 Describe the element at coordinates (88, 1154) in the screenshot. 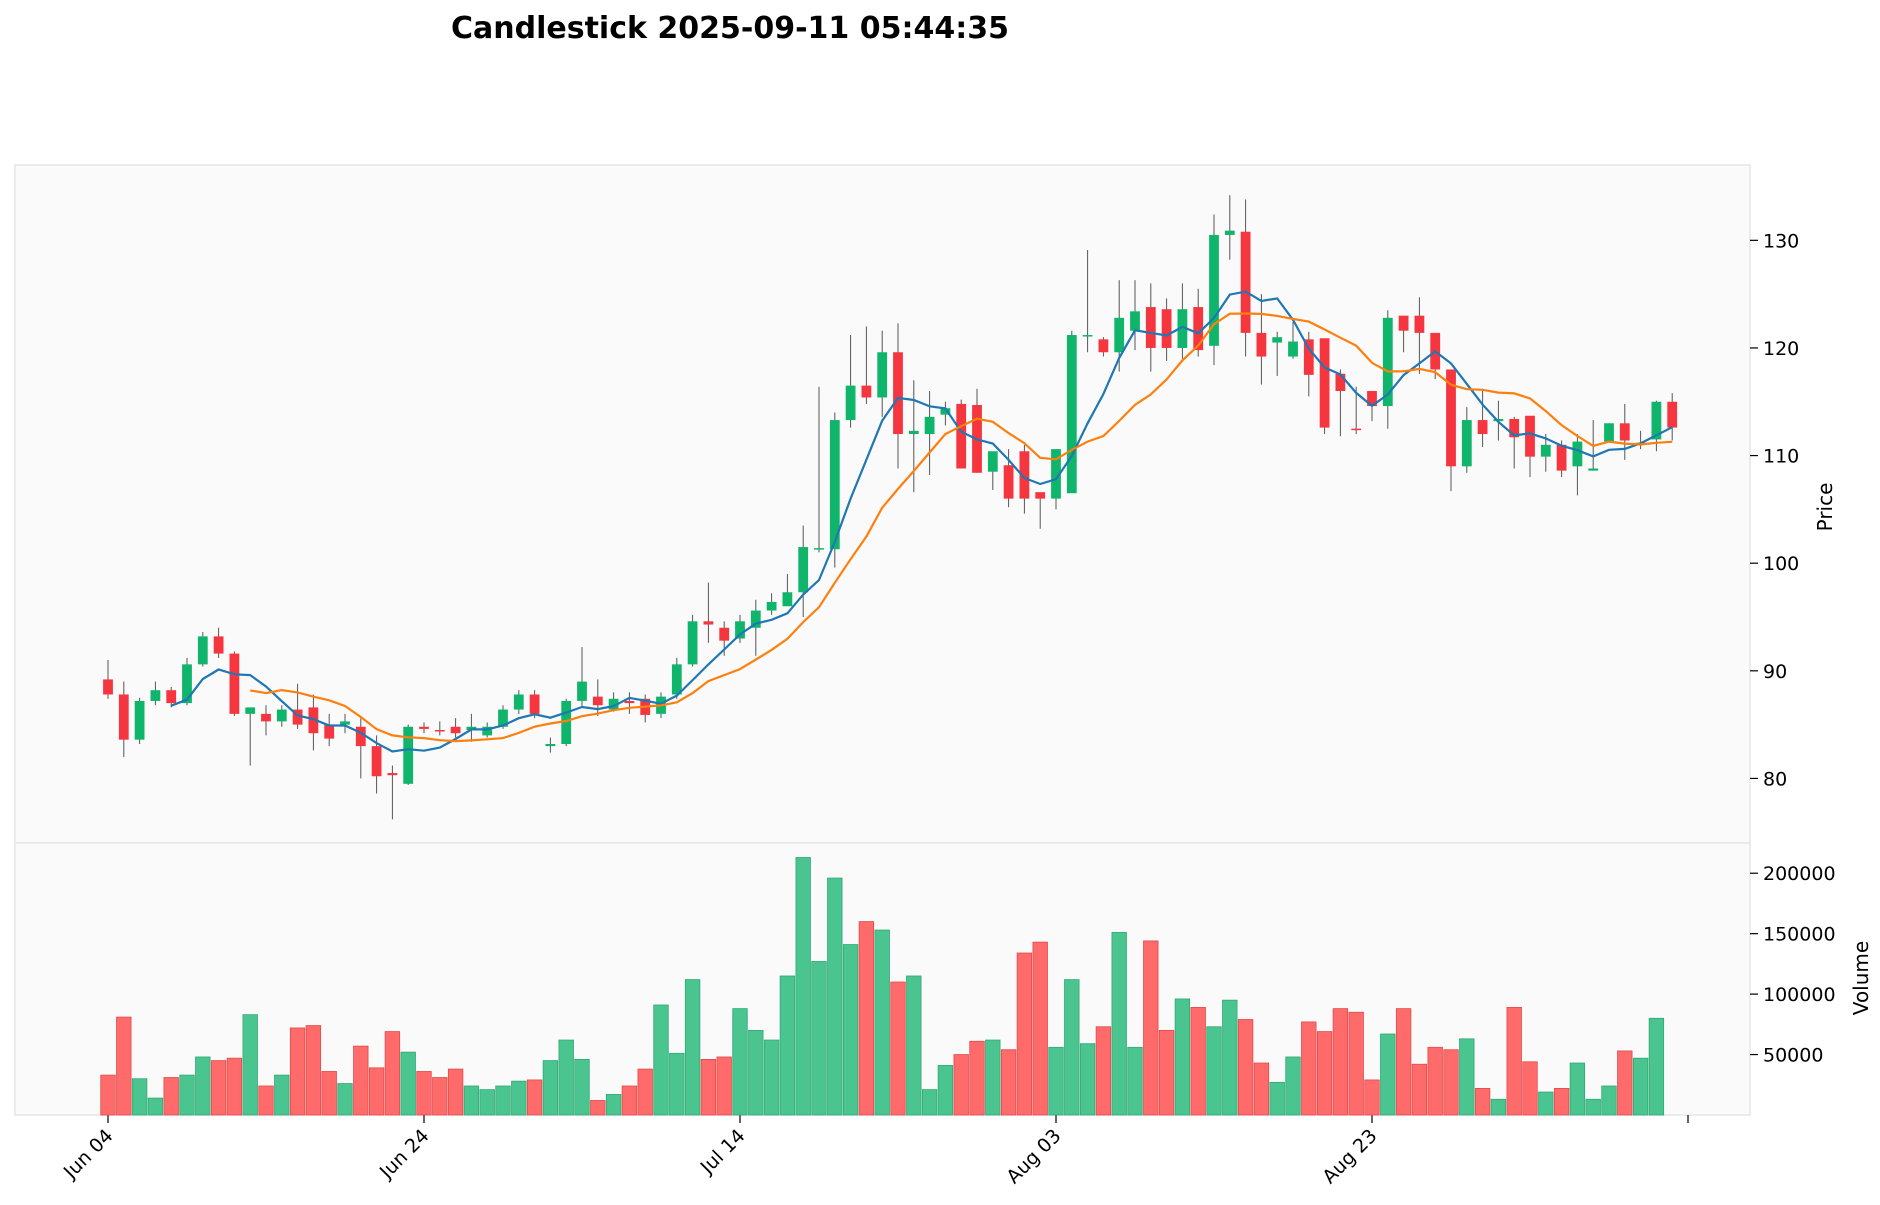

I see `x-tick-label: Jun 04` at that location.